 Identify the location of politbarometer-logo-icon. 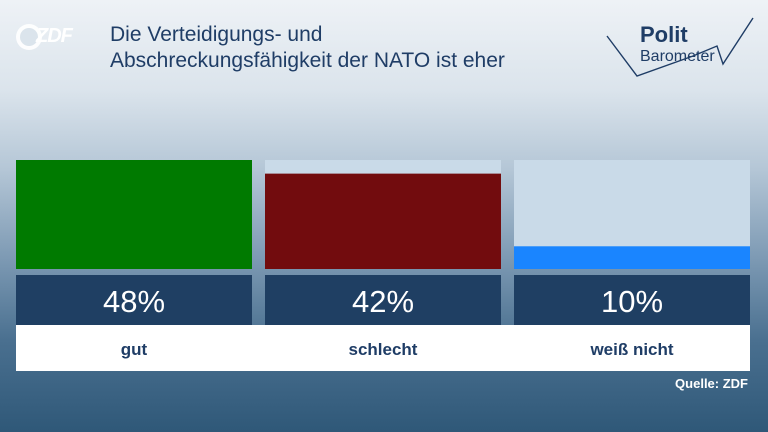
(680, 47).